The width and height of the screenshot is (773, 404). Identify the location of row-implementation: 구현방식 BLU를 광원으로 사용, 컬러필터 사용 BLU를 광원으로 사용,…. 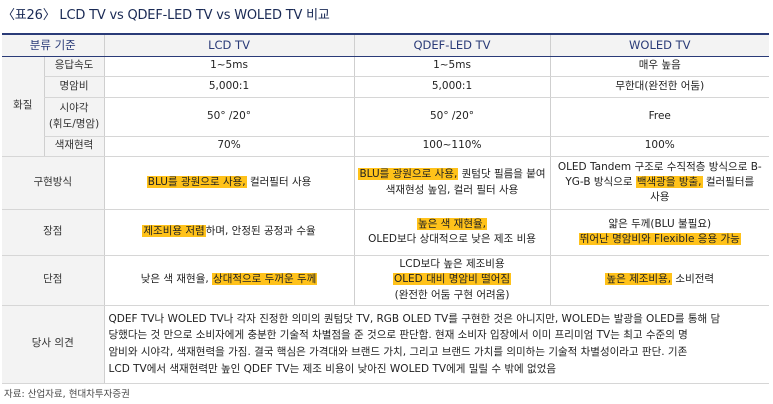
(386, 183).